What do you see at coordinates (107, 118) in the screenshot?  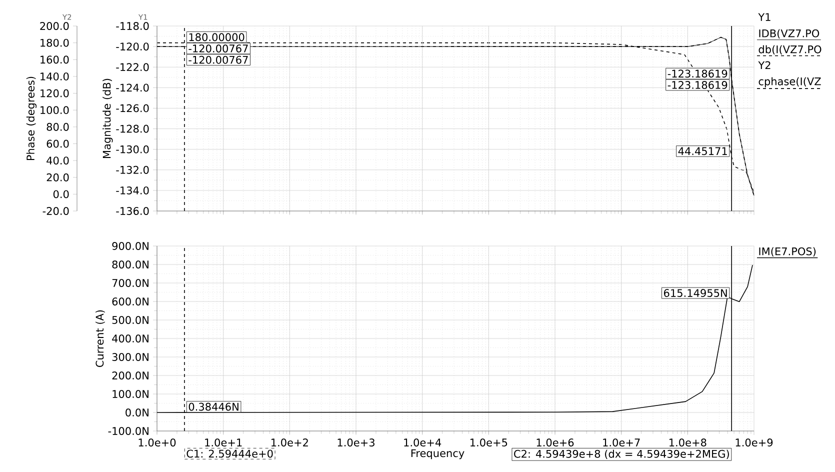 I see `y-axis-title: Magnitude (dB)` at bounding box center [107, 118].